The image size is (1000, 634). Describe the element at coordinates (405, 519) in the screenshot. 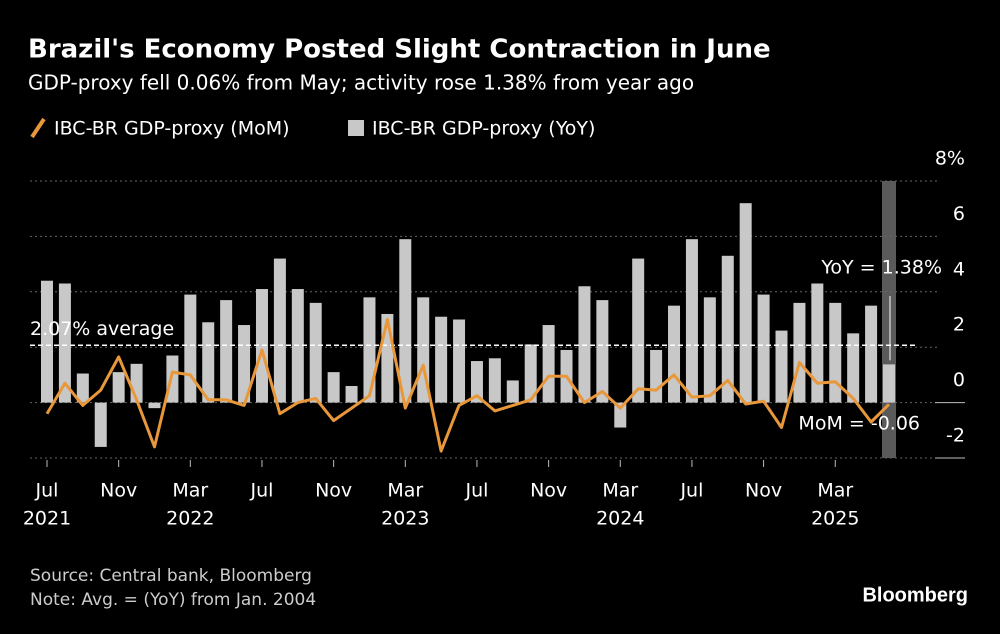

I see `x-year-label: 2023` at that location.